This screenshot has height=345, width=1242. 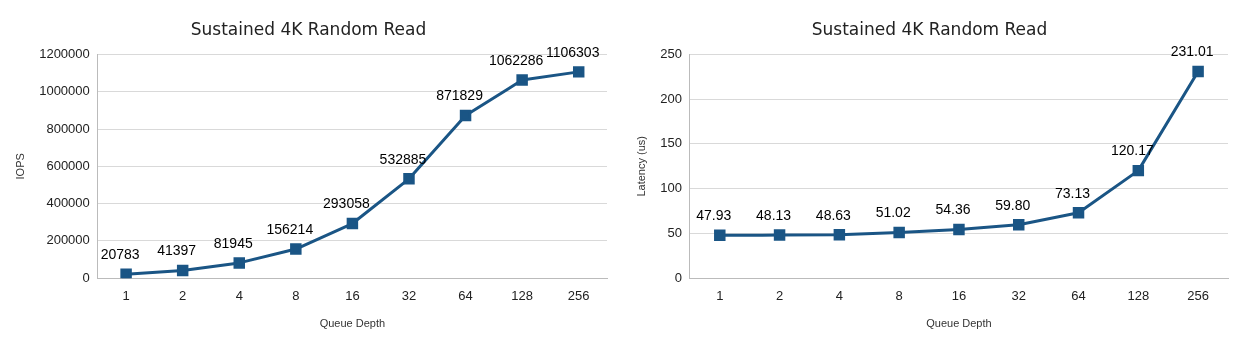 I want to click on y-tick-label: 50, so click(x=674, y=233).